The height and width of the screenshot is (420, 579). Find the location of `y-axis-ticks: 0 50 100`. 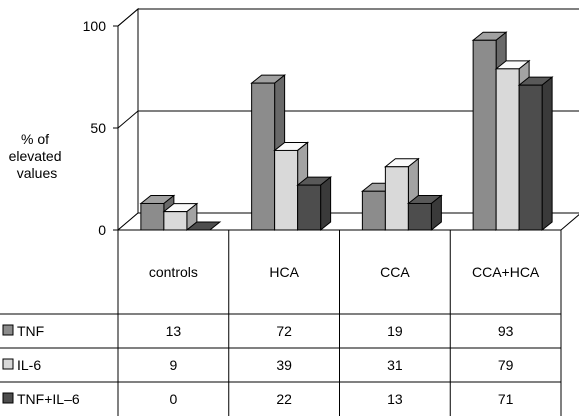

y-axis-ticks: 0 50 100 is located at coordinates (101, 128).